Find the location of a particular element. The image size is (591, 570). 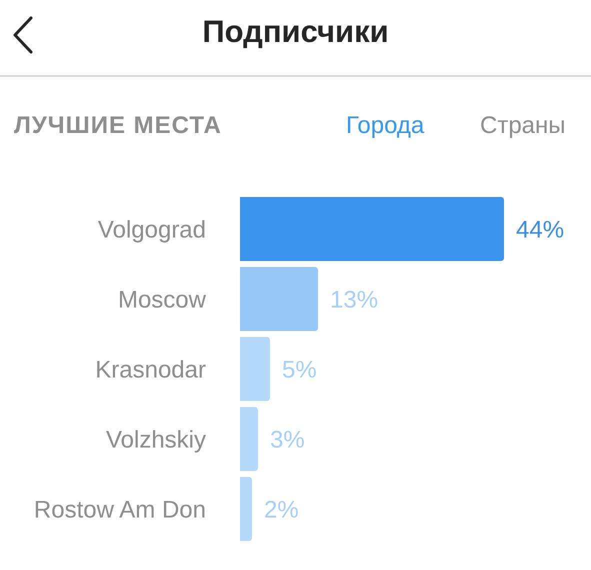

data-label: 2% is located at coordinates (281, 510).